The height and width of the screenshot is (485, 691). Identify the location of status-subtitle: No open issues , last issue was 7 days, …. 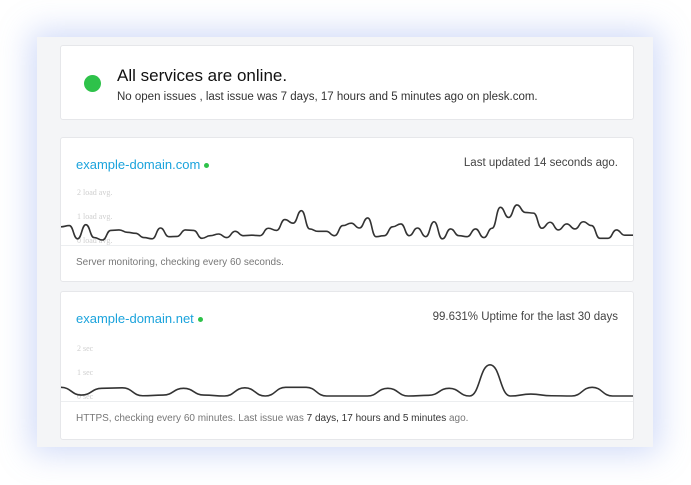
(327, 97).